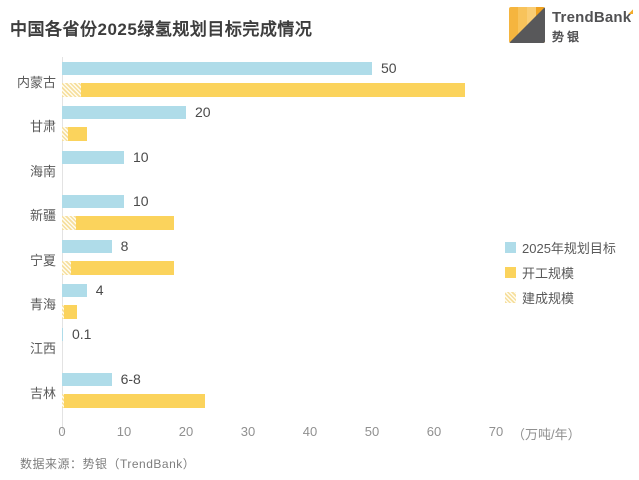 The width and height of the screenshot is (639, 480). I want to click on target-value-label: 20, so click(203, 112).